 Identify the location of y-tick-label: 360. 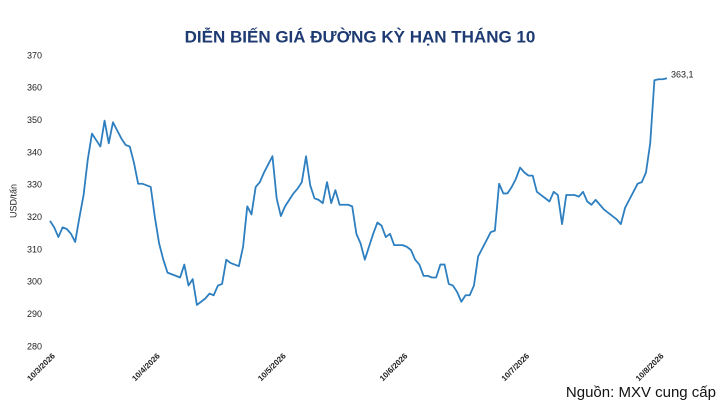
(34, 88).